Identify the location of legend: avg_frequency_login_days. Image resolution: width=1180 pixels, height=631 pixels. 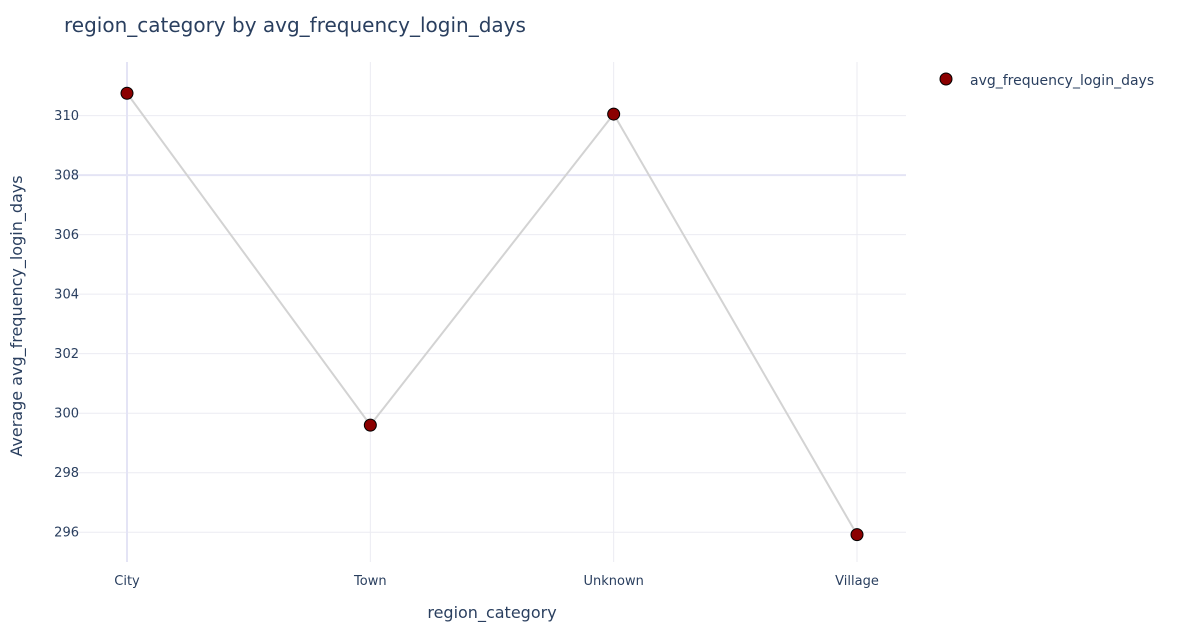
(1047, 81).